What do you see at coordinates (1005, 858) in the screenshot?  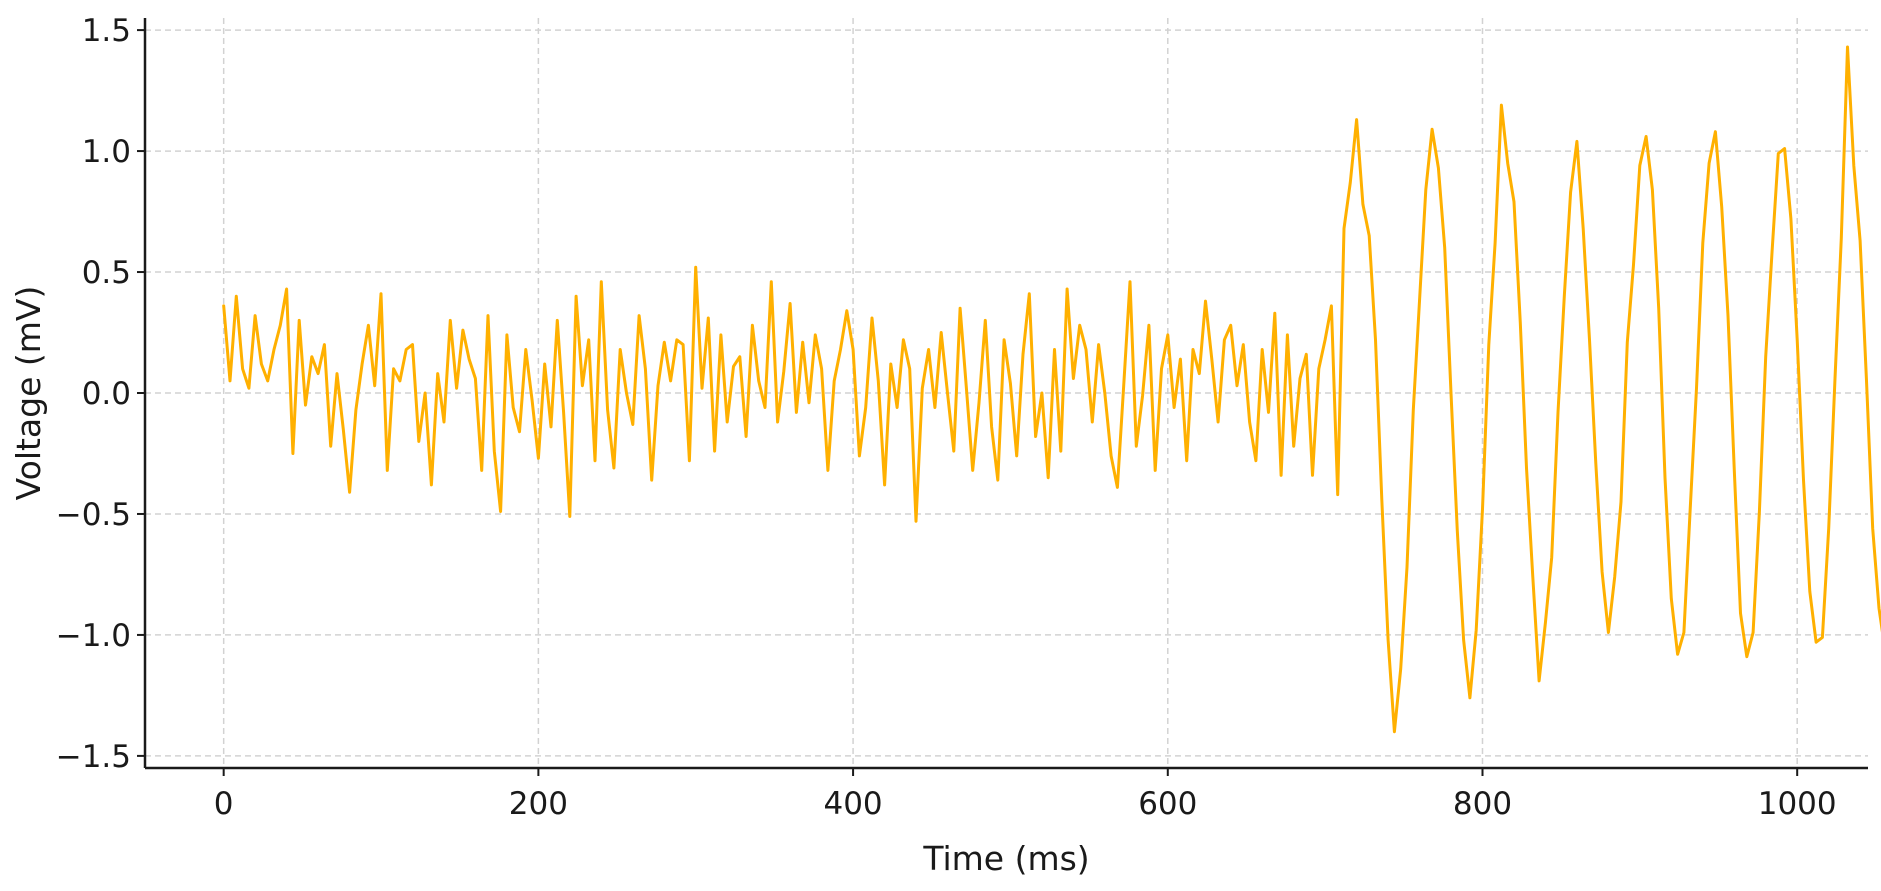 I see `x-axis-label: Time (ms)` at bounding box center [1005, 858].